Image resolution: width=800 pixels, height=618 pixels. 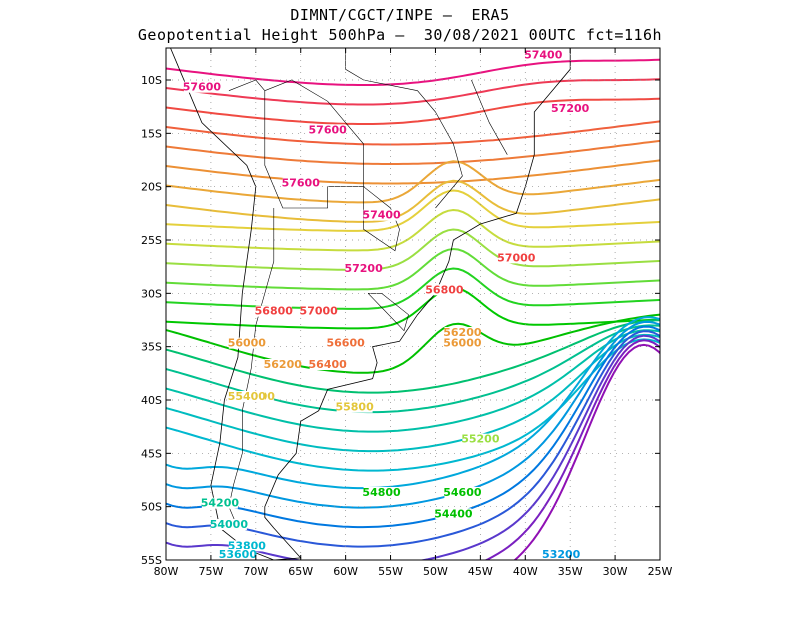 I want to click on lon-tick-label: 40W, so click(x=525, y=571).